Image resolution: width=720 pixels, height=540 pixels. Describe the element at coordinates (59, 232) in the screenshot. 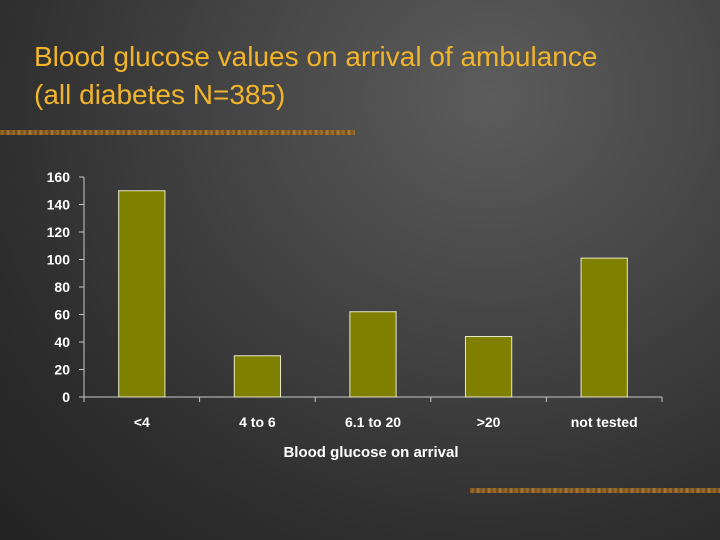

I see `y-tick-label: 120` at that location.